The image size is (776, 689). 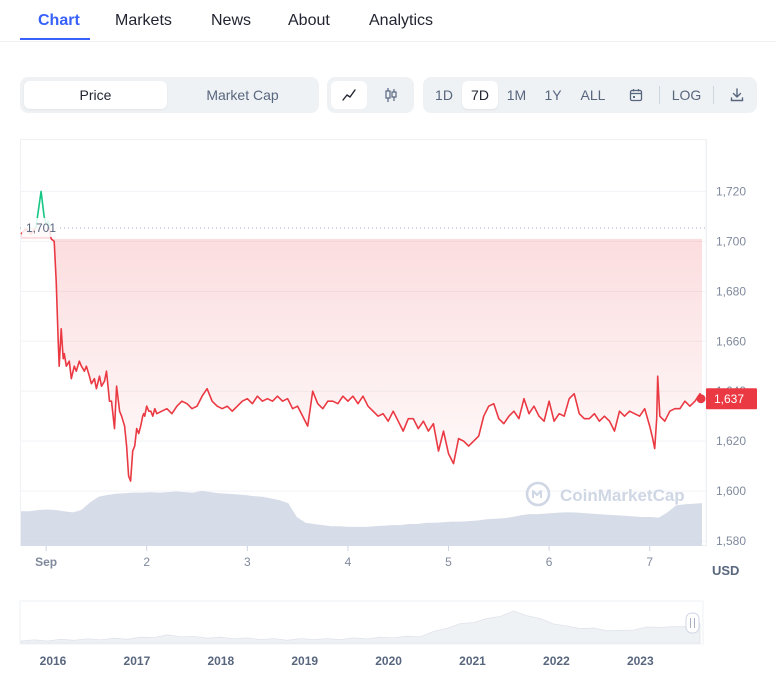 What do you see at coordinates (731, 291) in the screenshot?
I see `y-tick-label: 1,680` at bounding box center [731, 291].